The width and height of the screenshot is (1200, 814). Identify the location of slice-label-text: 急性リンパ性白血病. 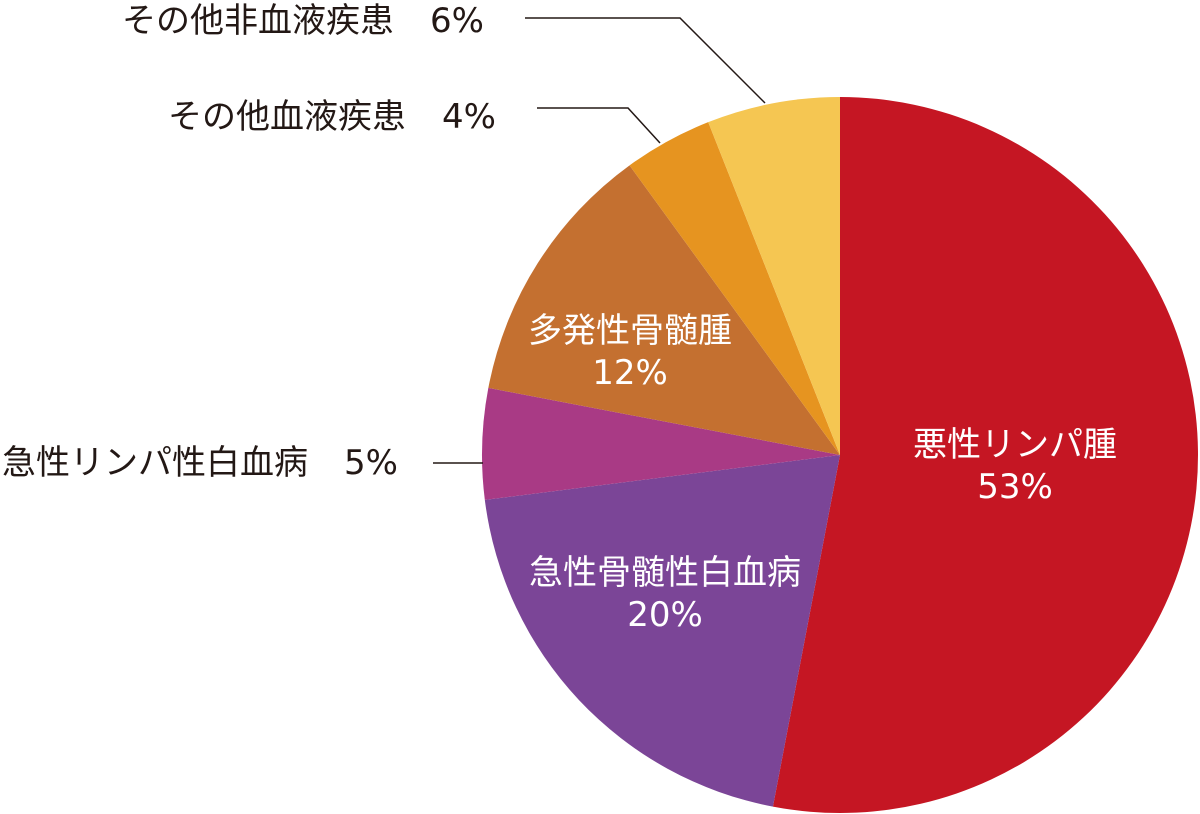
(155, 463).